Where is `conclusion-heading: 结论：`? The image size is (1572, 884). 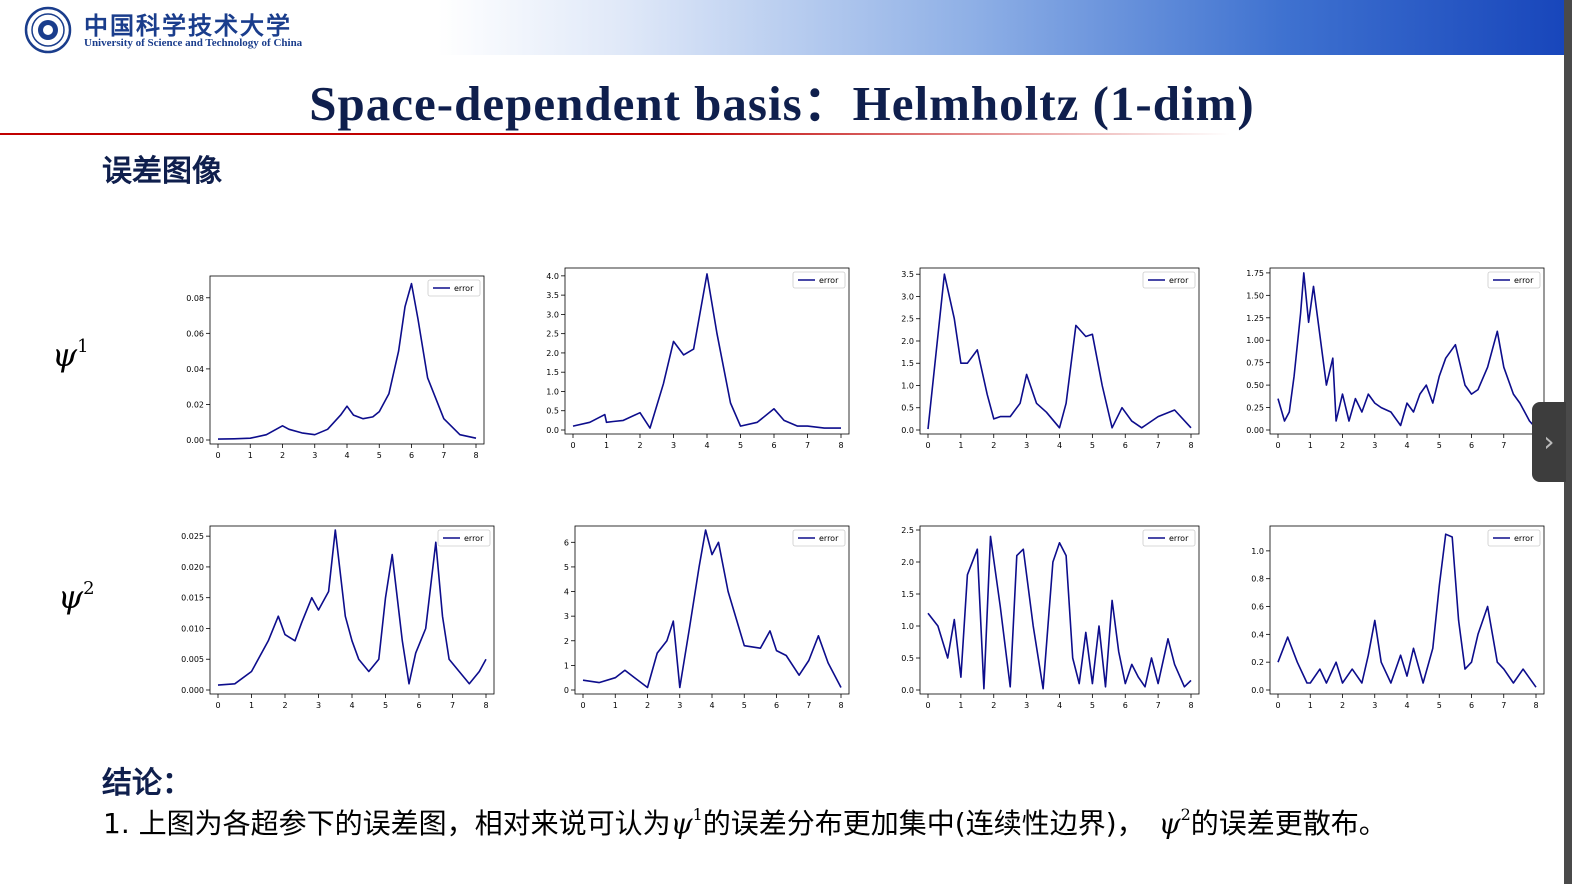 conclusion-heading: 结论： is located at coordinates (147, 783).